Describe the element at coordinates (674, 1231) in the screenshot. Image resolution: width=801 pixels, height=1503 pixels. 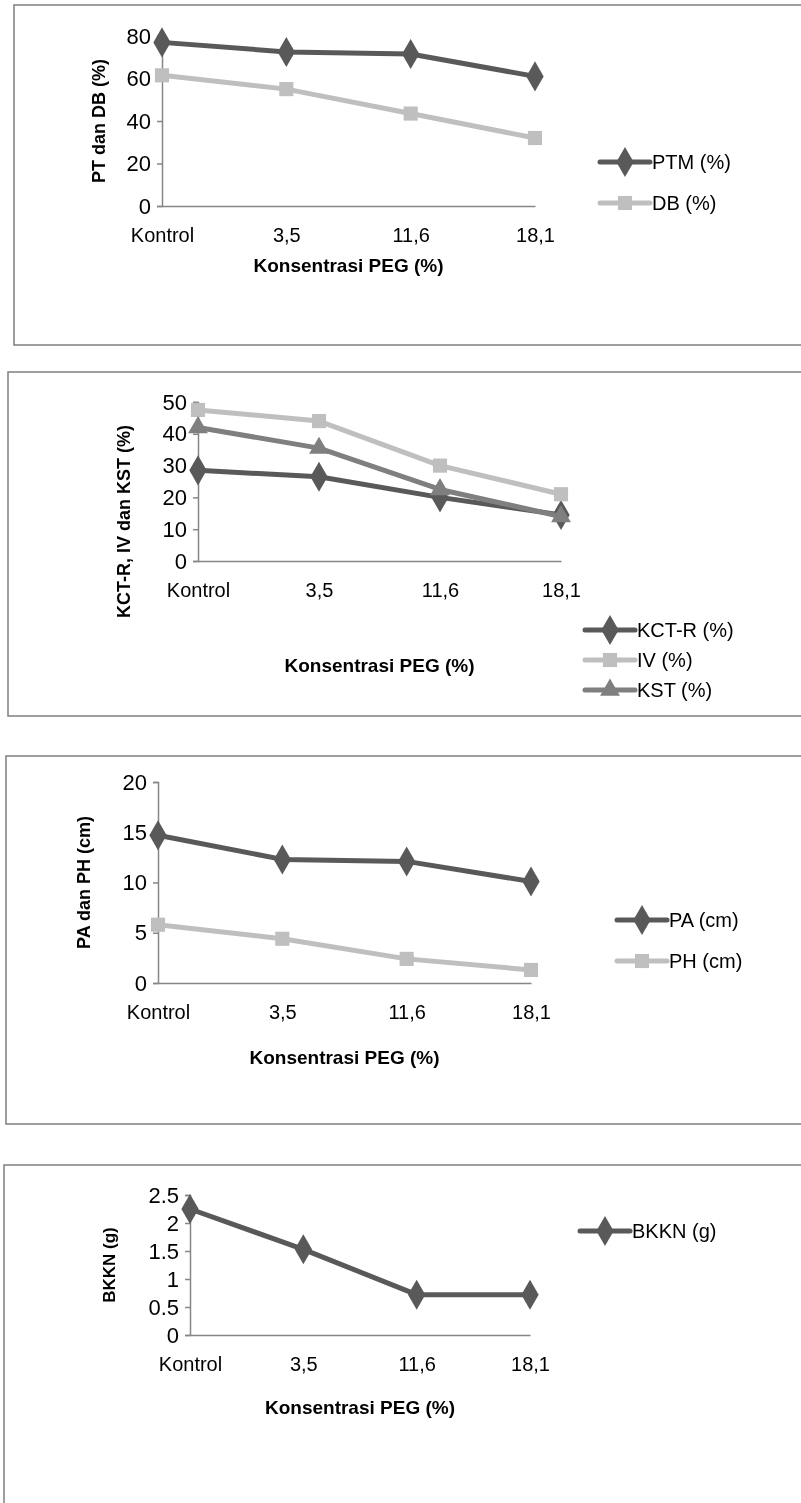
I see `legend-label: BKKN (g)` at that location.